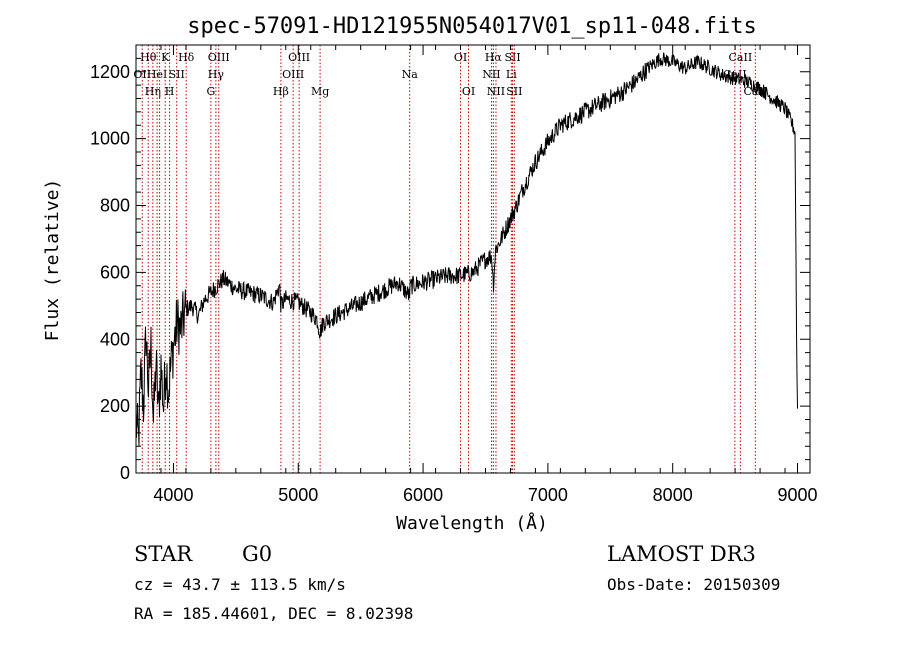  I want to click on spectral-line-label: CaII, so click(741, 57).